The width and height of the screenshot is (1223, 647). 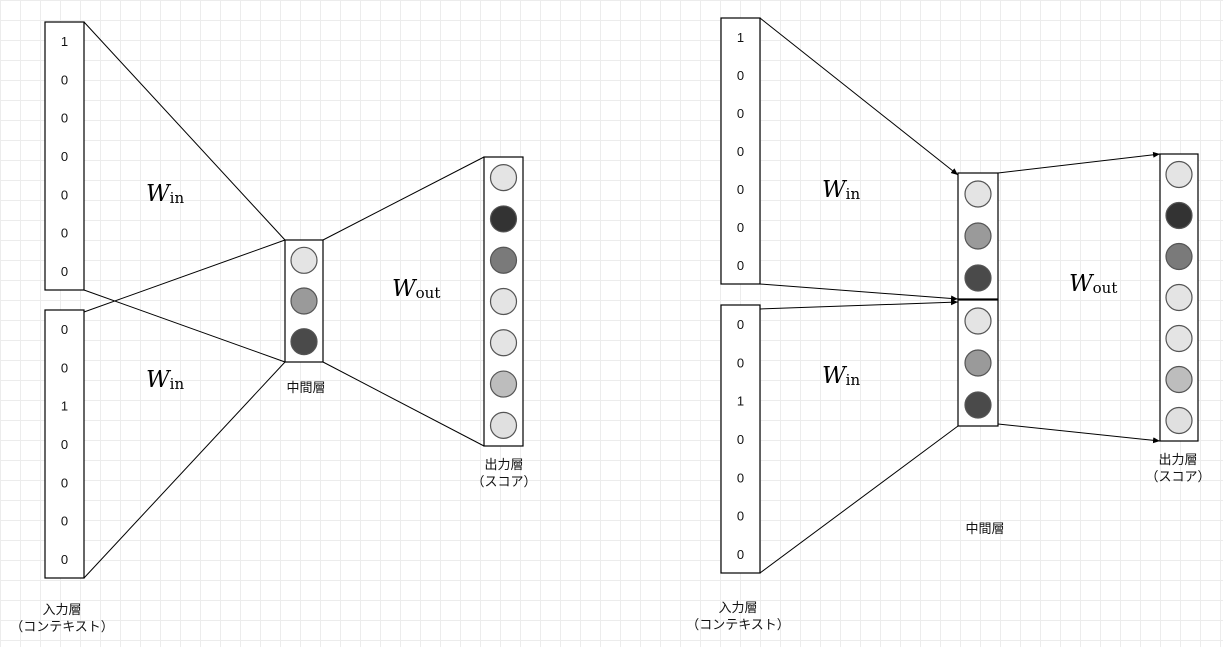 What do you see at coordinates (738, 625) in the screenshot?
I see `input-layer-subtitle-2: （コンテキスト）` at bounding box center [738, 625].